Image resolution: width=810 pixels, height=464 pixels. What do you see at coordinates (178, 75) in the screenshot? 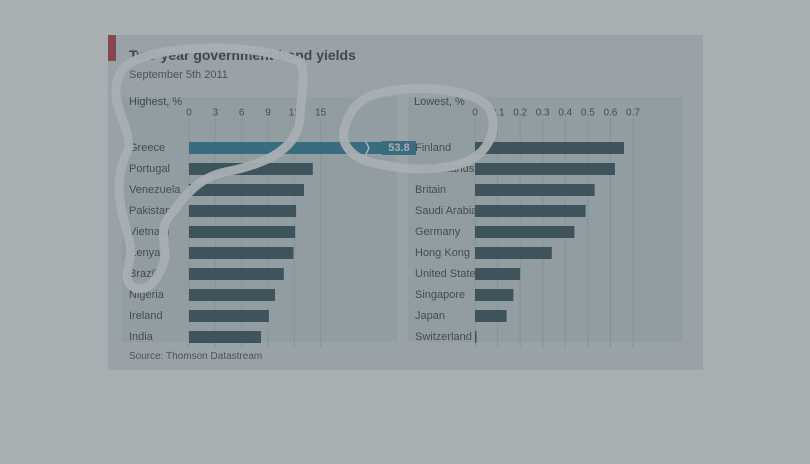
I see `chart-subtitle: September 5th 2011` at bounding box center [178, 75].